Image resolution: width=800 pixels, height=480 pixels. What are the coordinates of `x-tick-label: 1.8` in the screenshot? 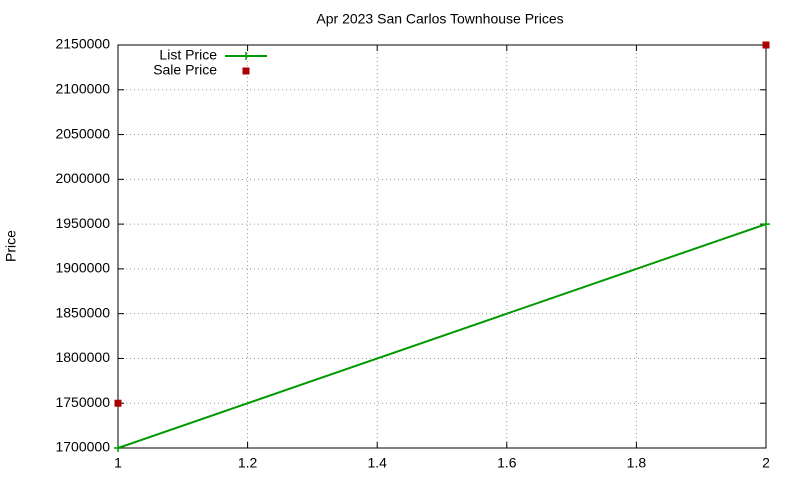 It's located at (637, 463).